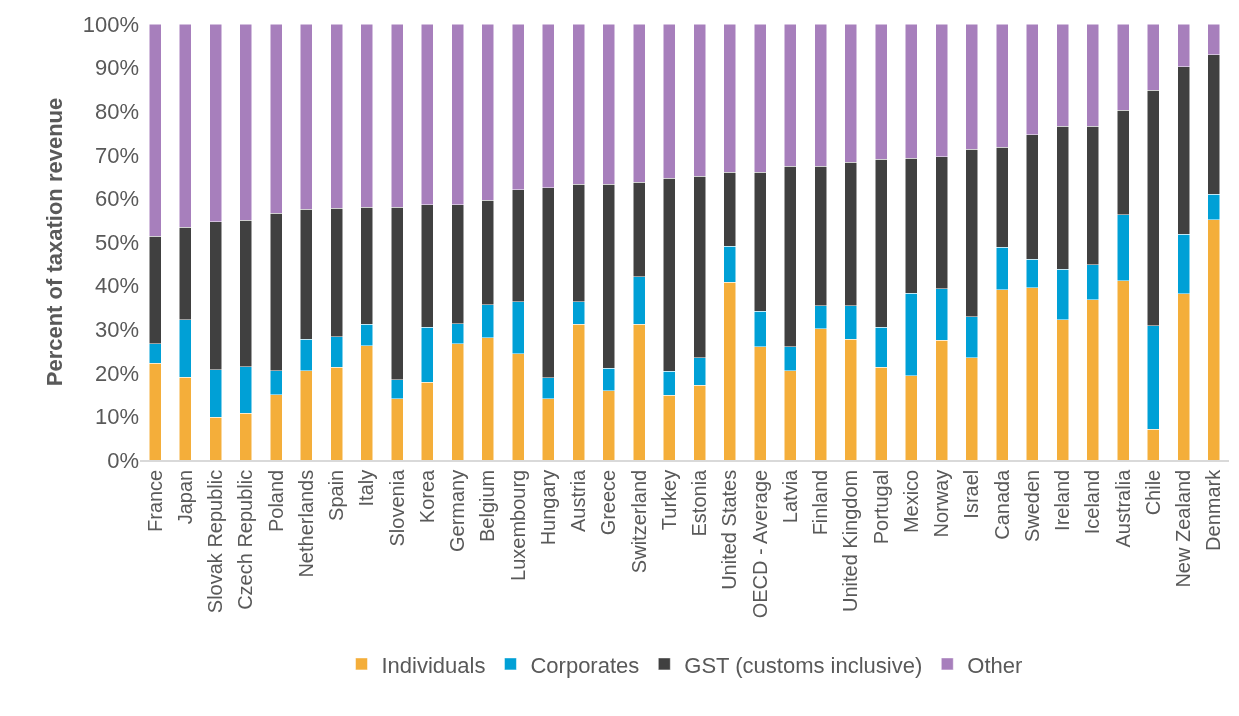 The image size is (1239, 716). I want to click on x-tick-label: Estonia, so click(699, 502).